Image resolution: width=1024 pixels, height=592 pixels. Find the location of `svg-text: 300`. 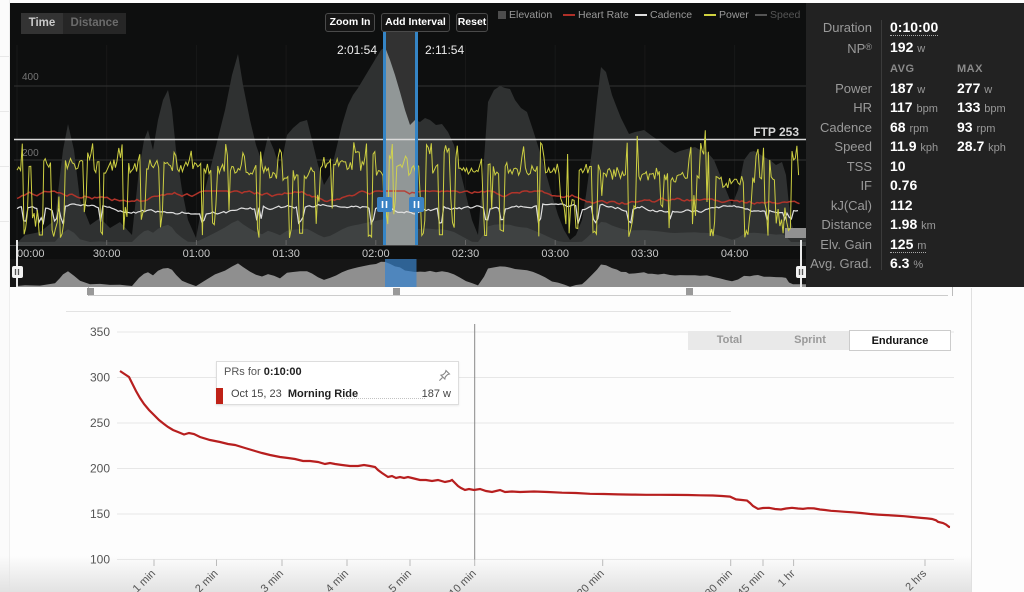

svg-text: 300 is located at coordinates (100, 378).